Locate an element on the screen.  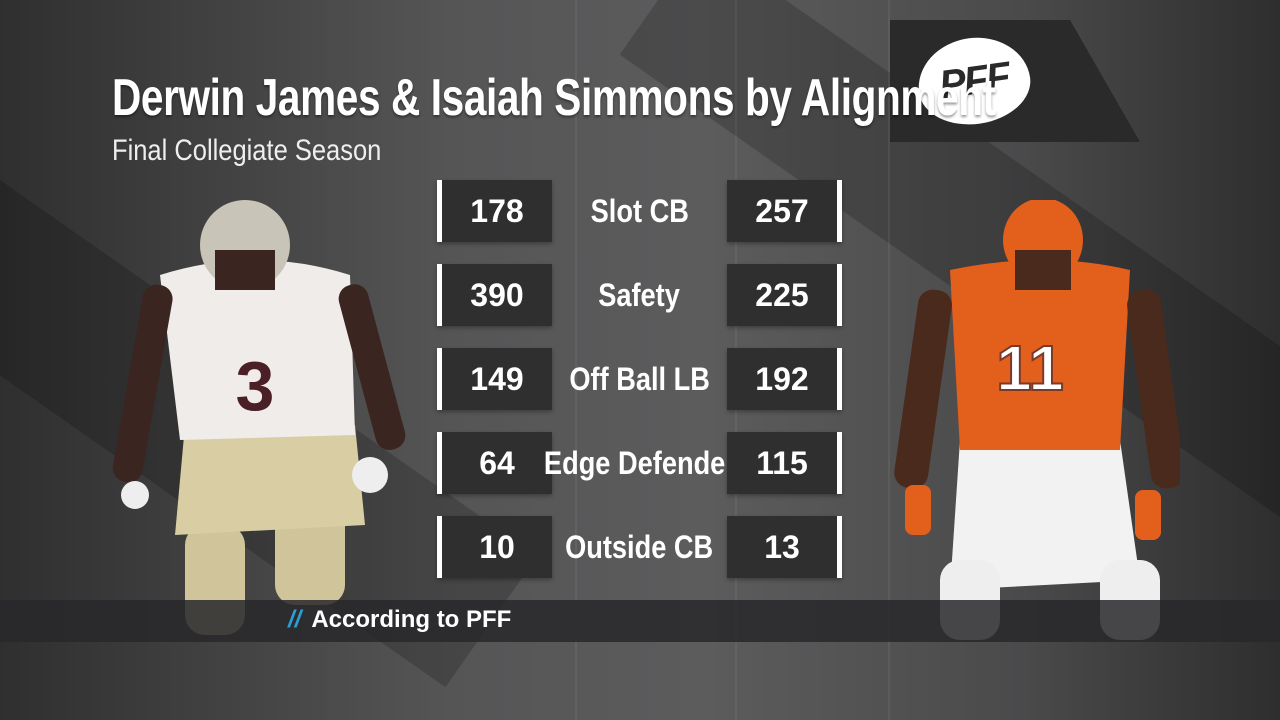
source-bar is located at coordinates (640, 621).